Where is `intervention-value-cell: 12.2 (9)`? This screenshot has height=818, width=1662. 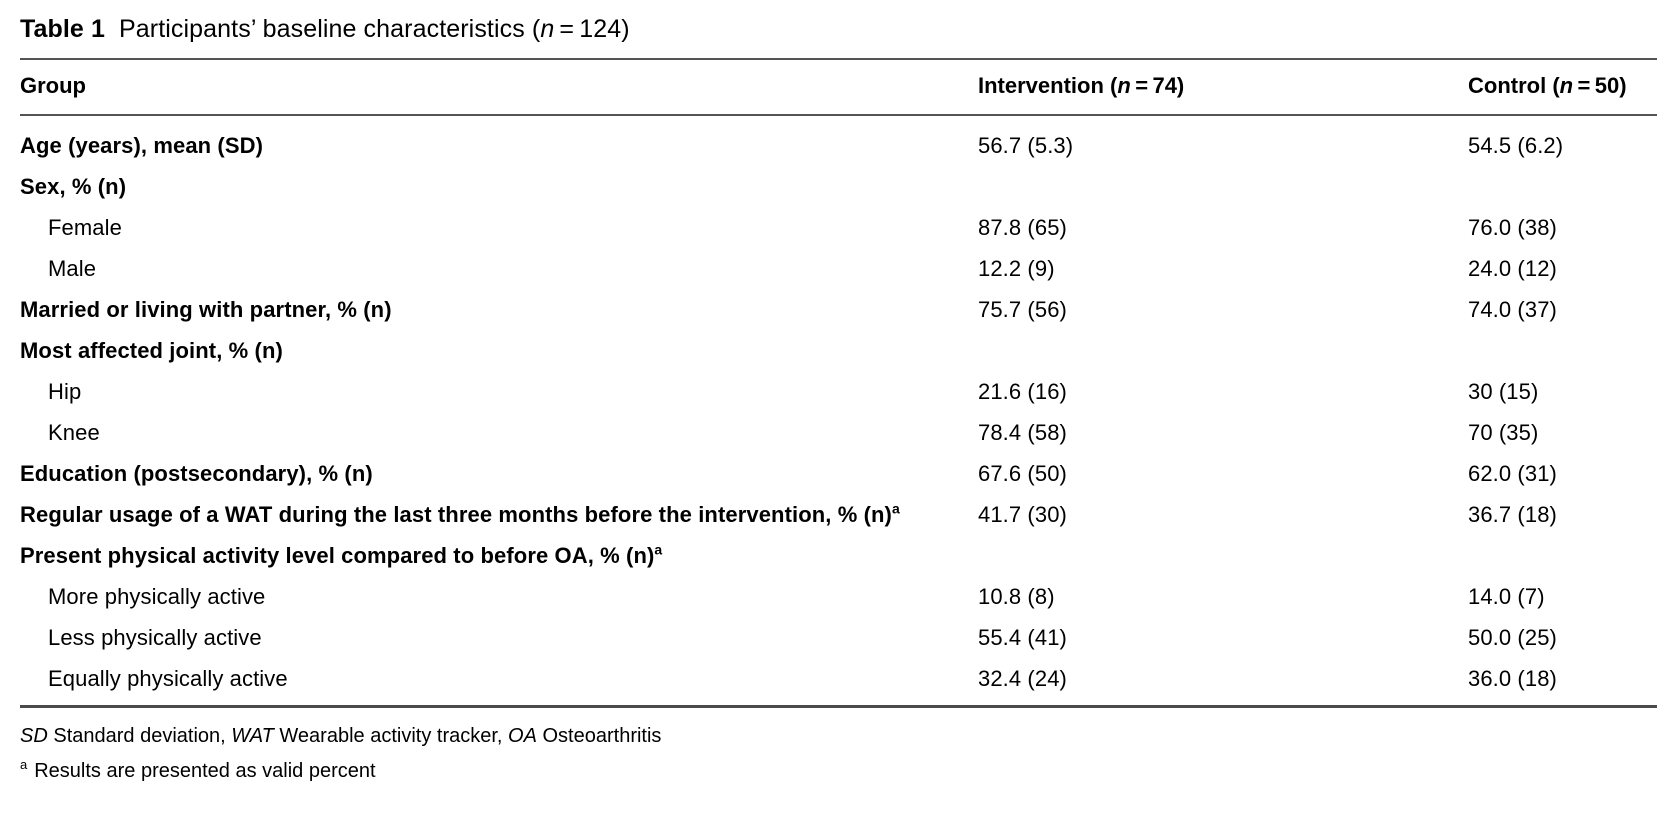 intervention-value-cell: 12.2 (9) is located at coordinates (1016, 268).